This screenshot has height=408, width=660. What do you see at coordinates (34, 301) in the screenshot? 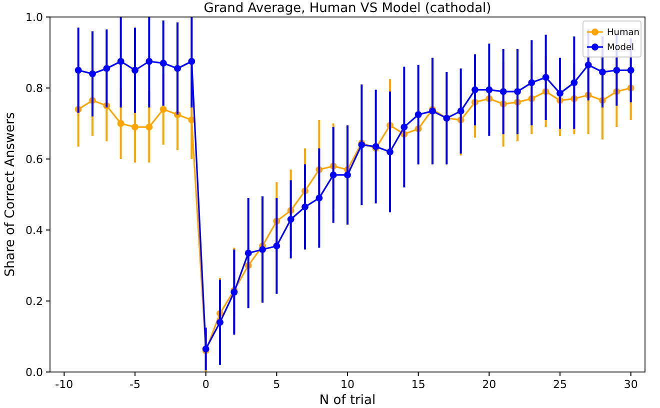
I see `y-tick-label: 0.2` at bounding box center [34, 301].